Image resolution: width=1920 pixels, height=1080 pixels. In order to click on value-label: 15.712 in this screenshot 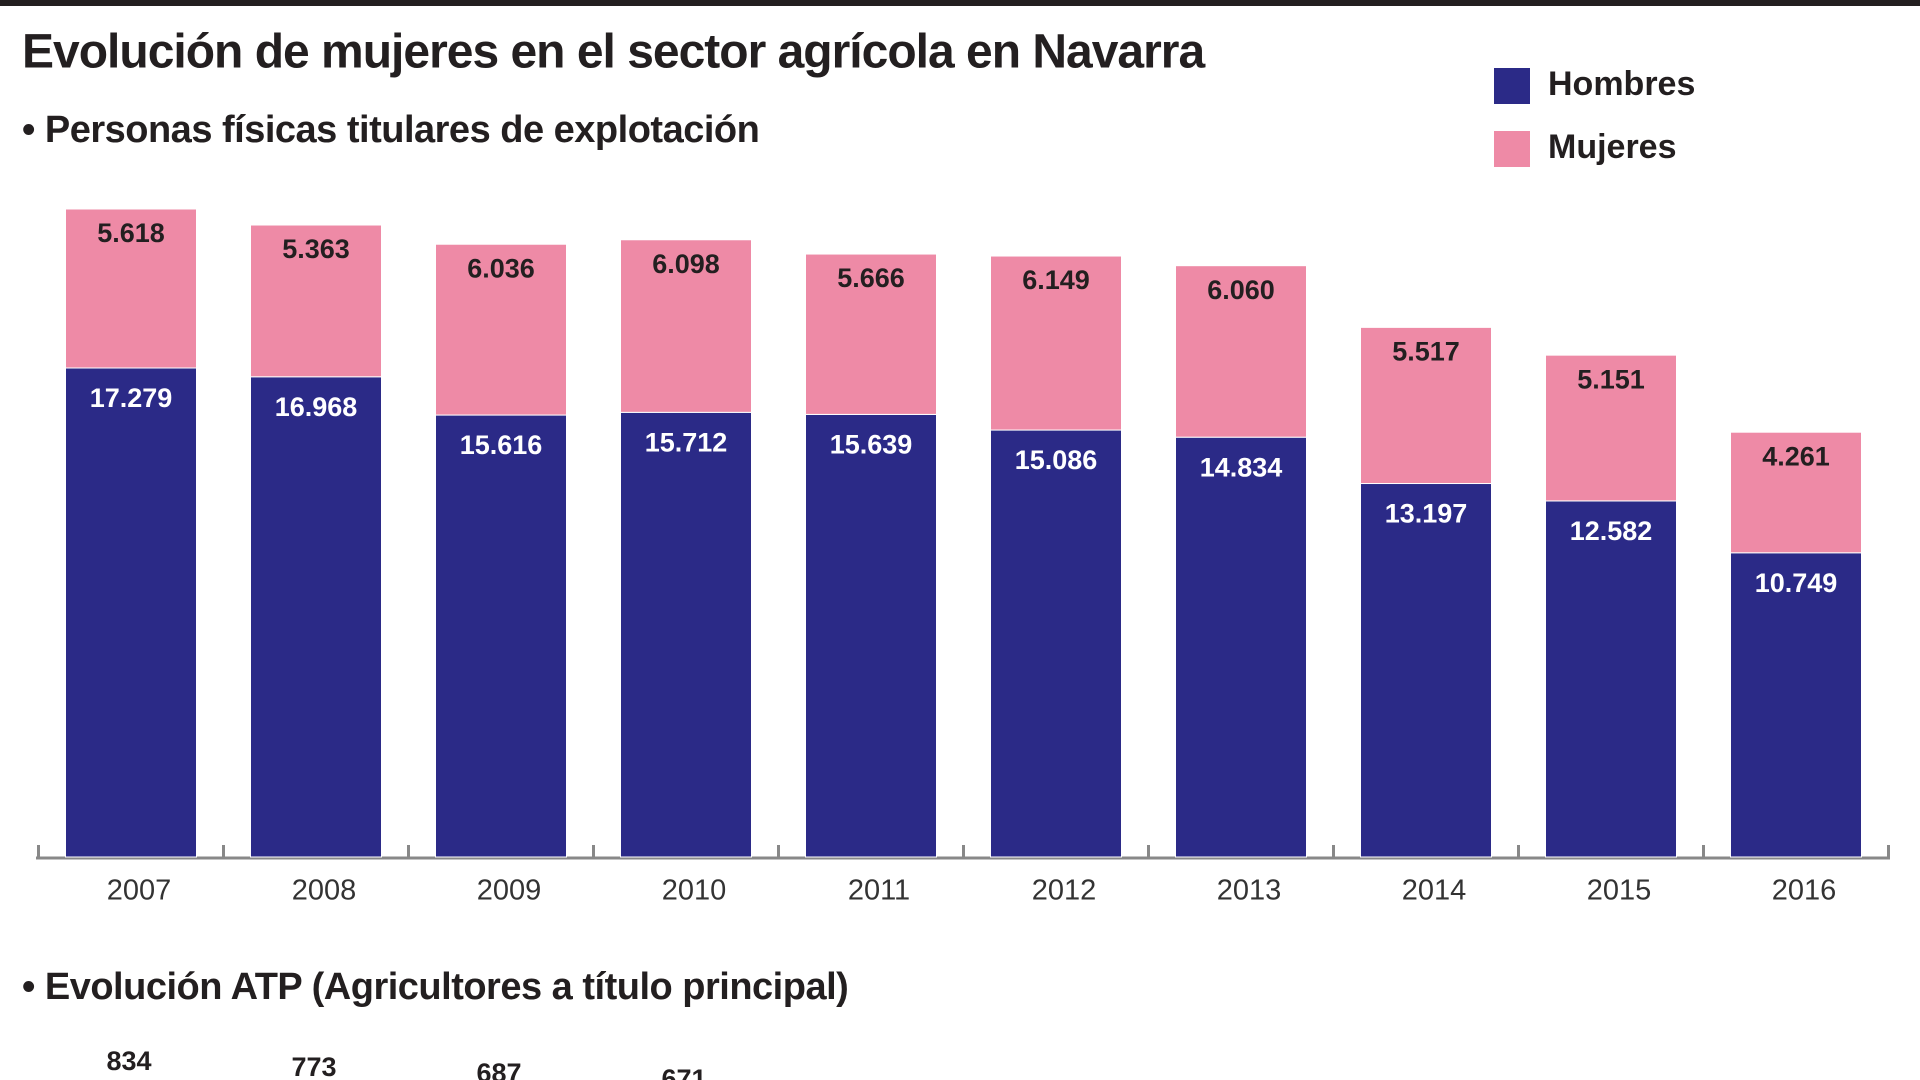, I will do `click(686, 442)`.